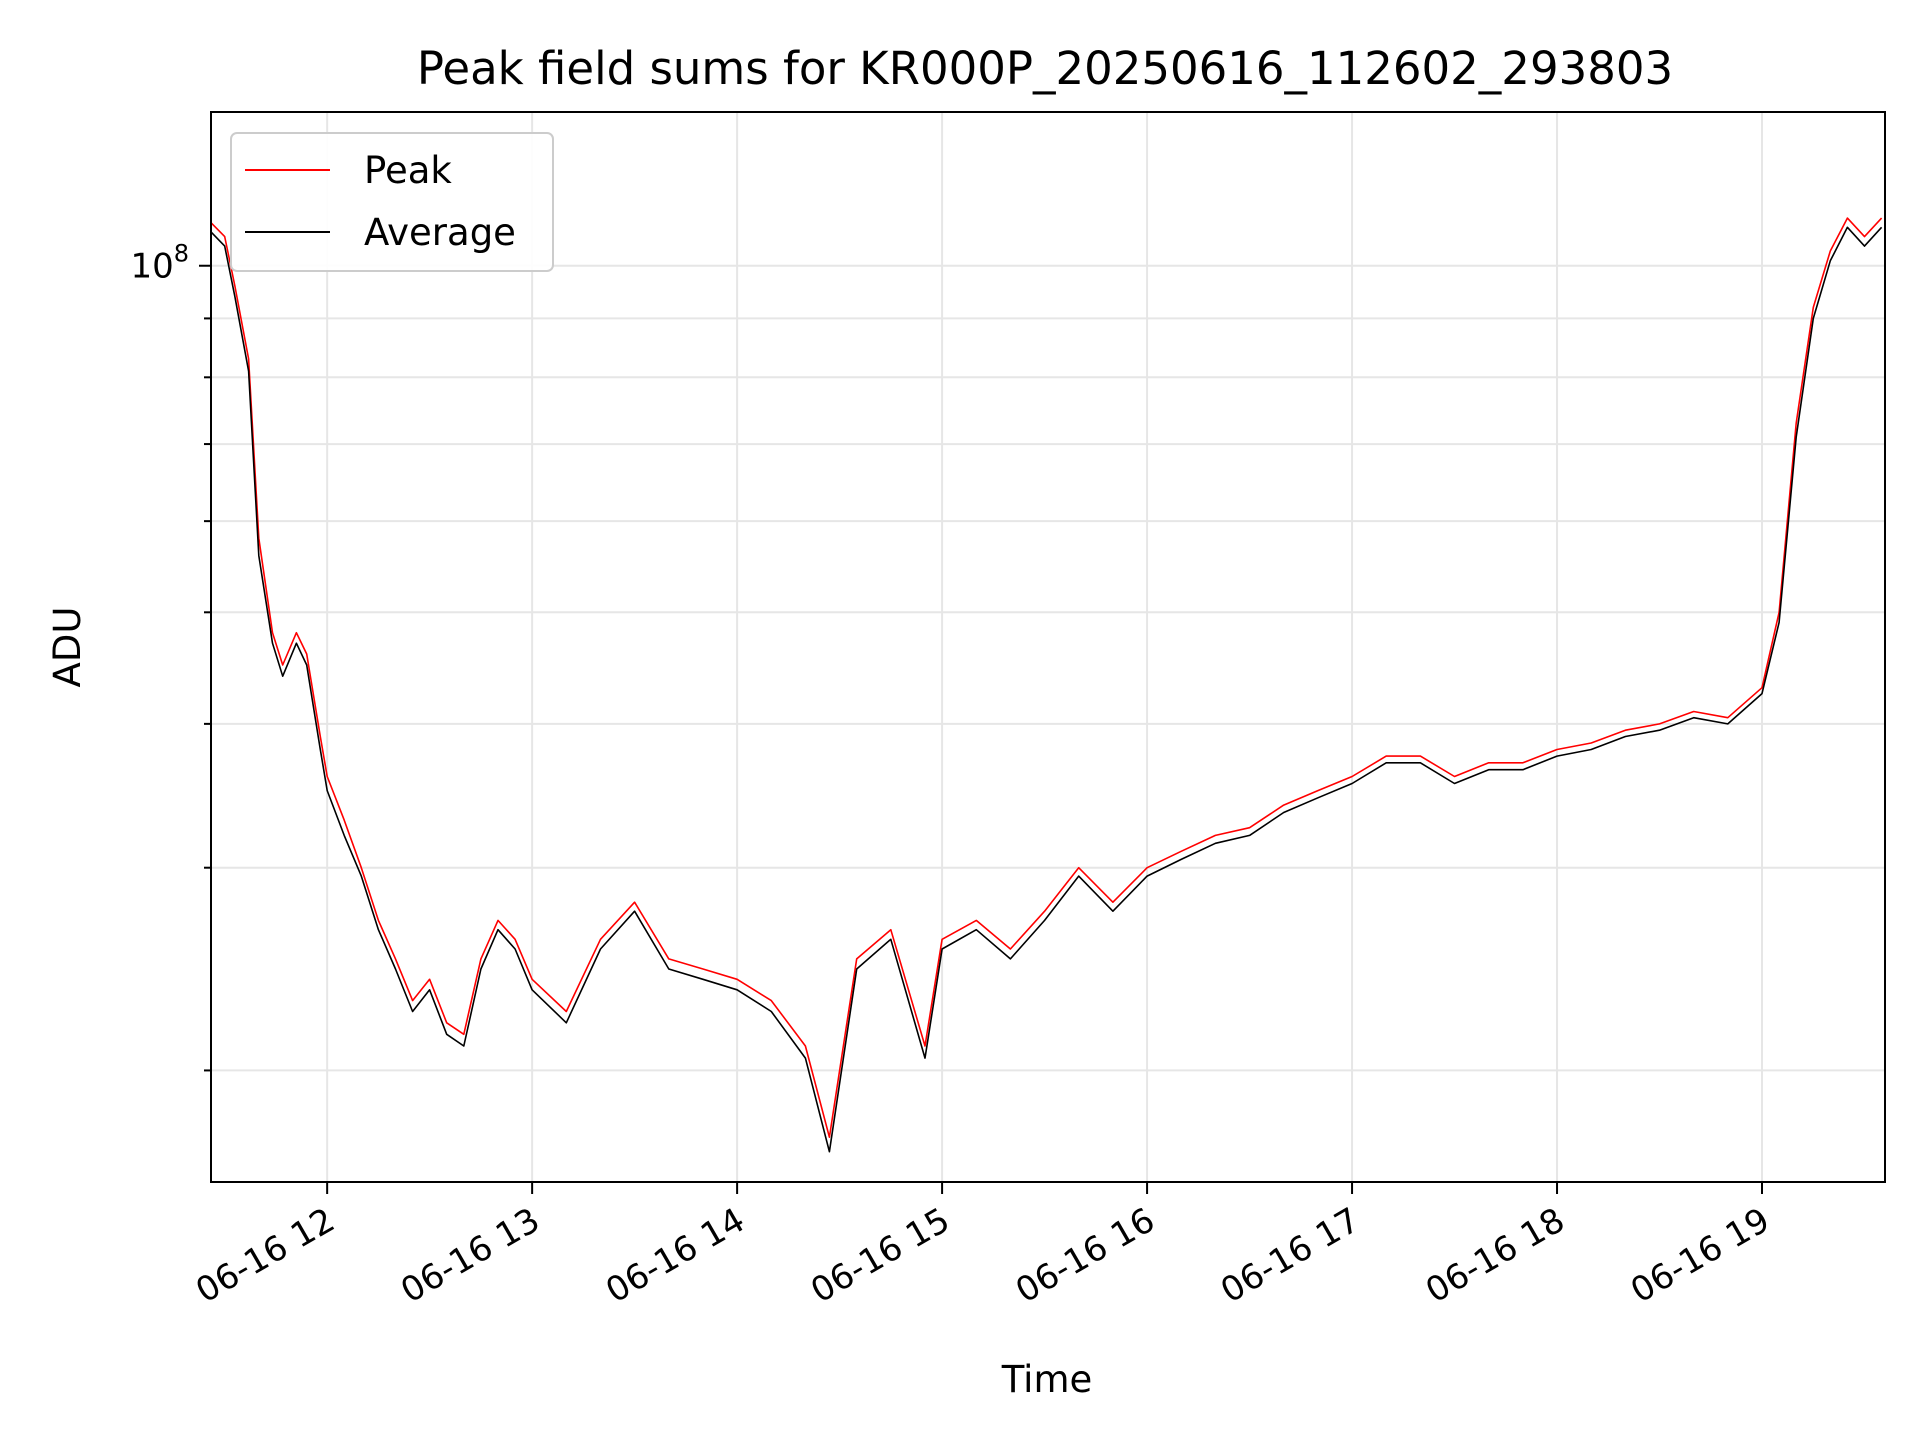 The width and height of the screenshot is (1920, 1440). What do you see at coordinates (1047, 1379) in the screenshot?
I see `x-axis-label: Time` at bounding box center [1047, 1379].